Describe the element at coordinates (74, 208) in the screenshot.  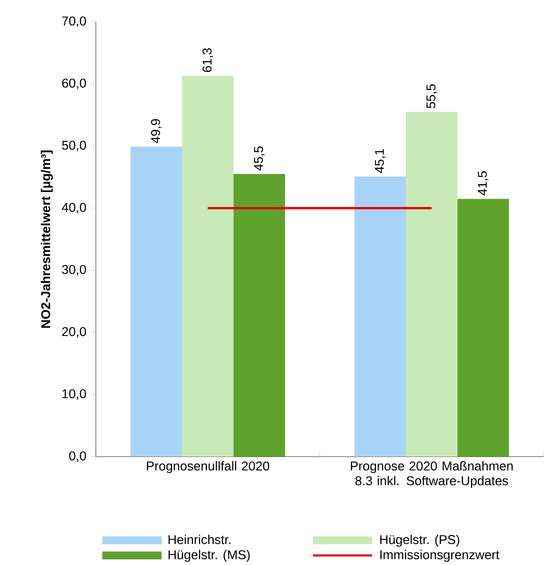
I see `y-tick-label: 40,0` at that location.